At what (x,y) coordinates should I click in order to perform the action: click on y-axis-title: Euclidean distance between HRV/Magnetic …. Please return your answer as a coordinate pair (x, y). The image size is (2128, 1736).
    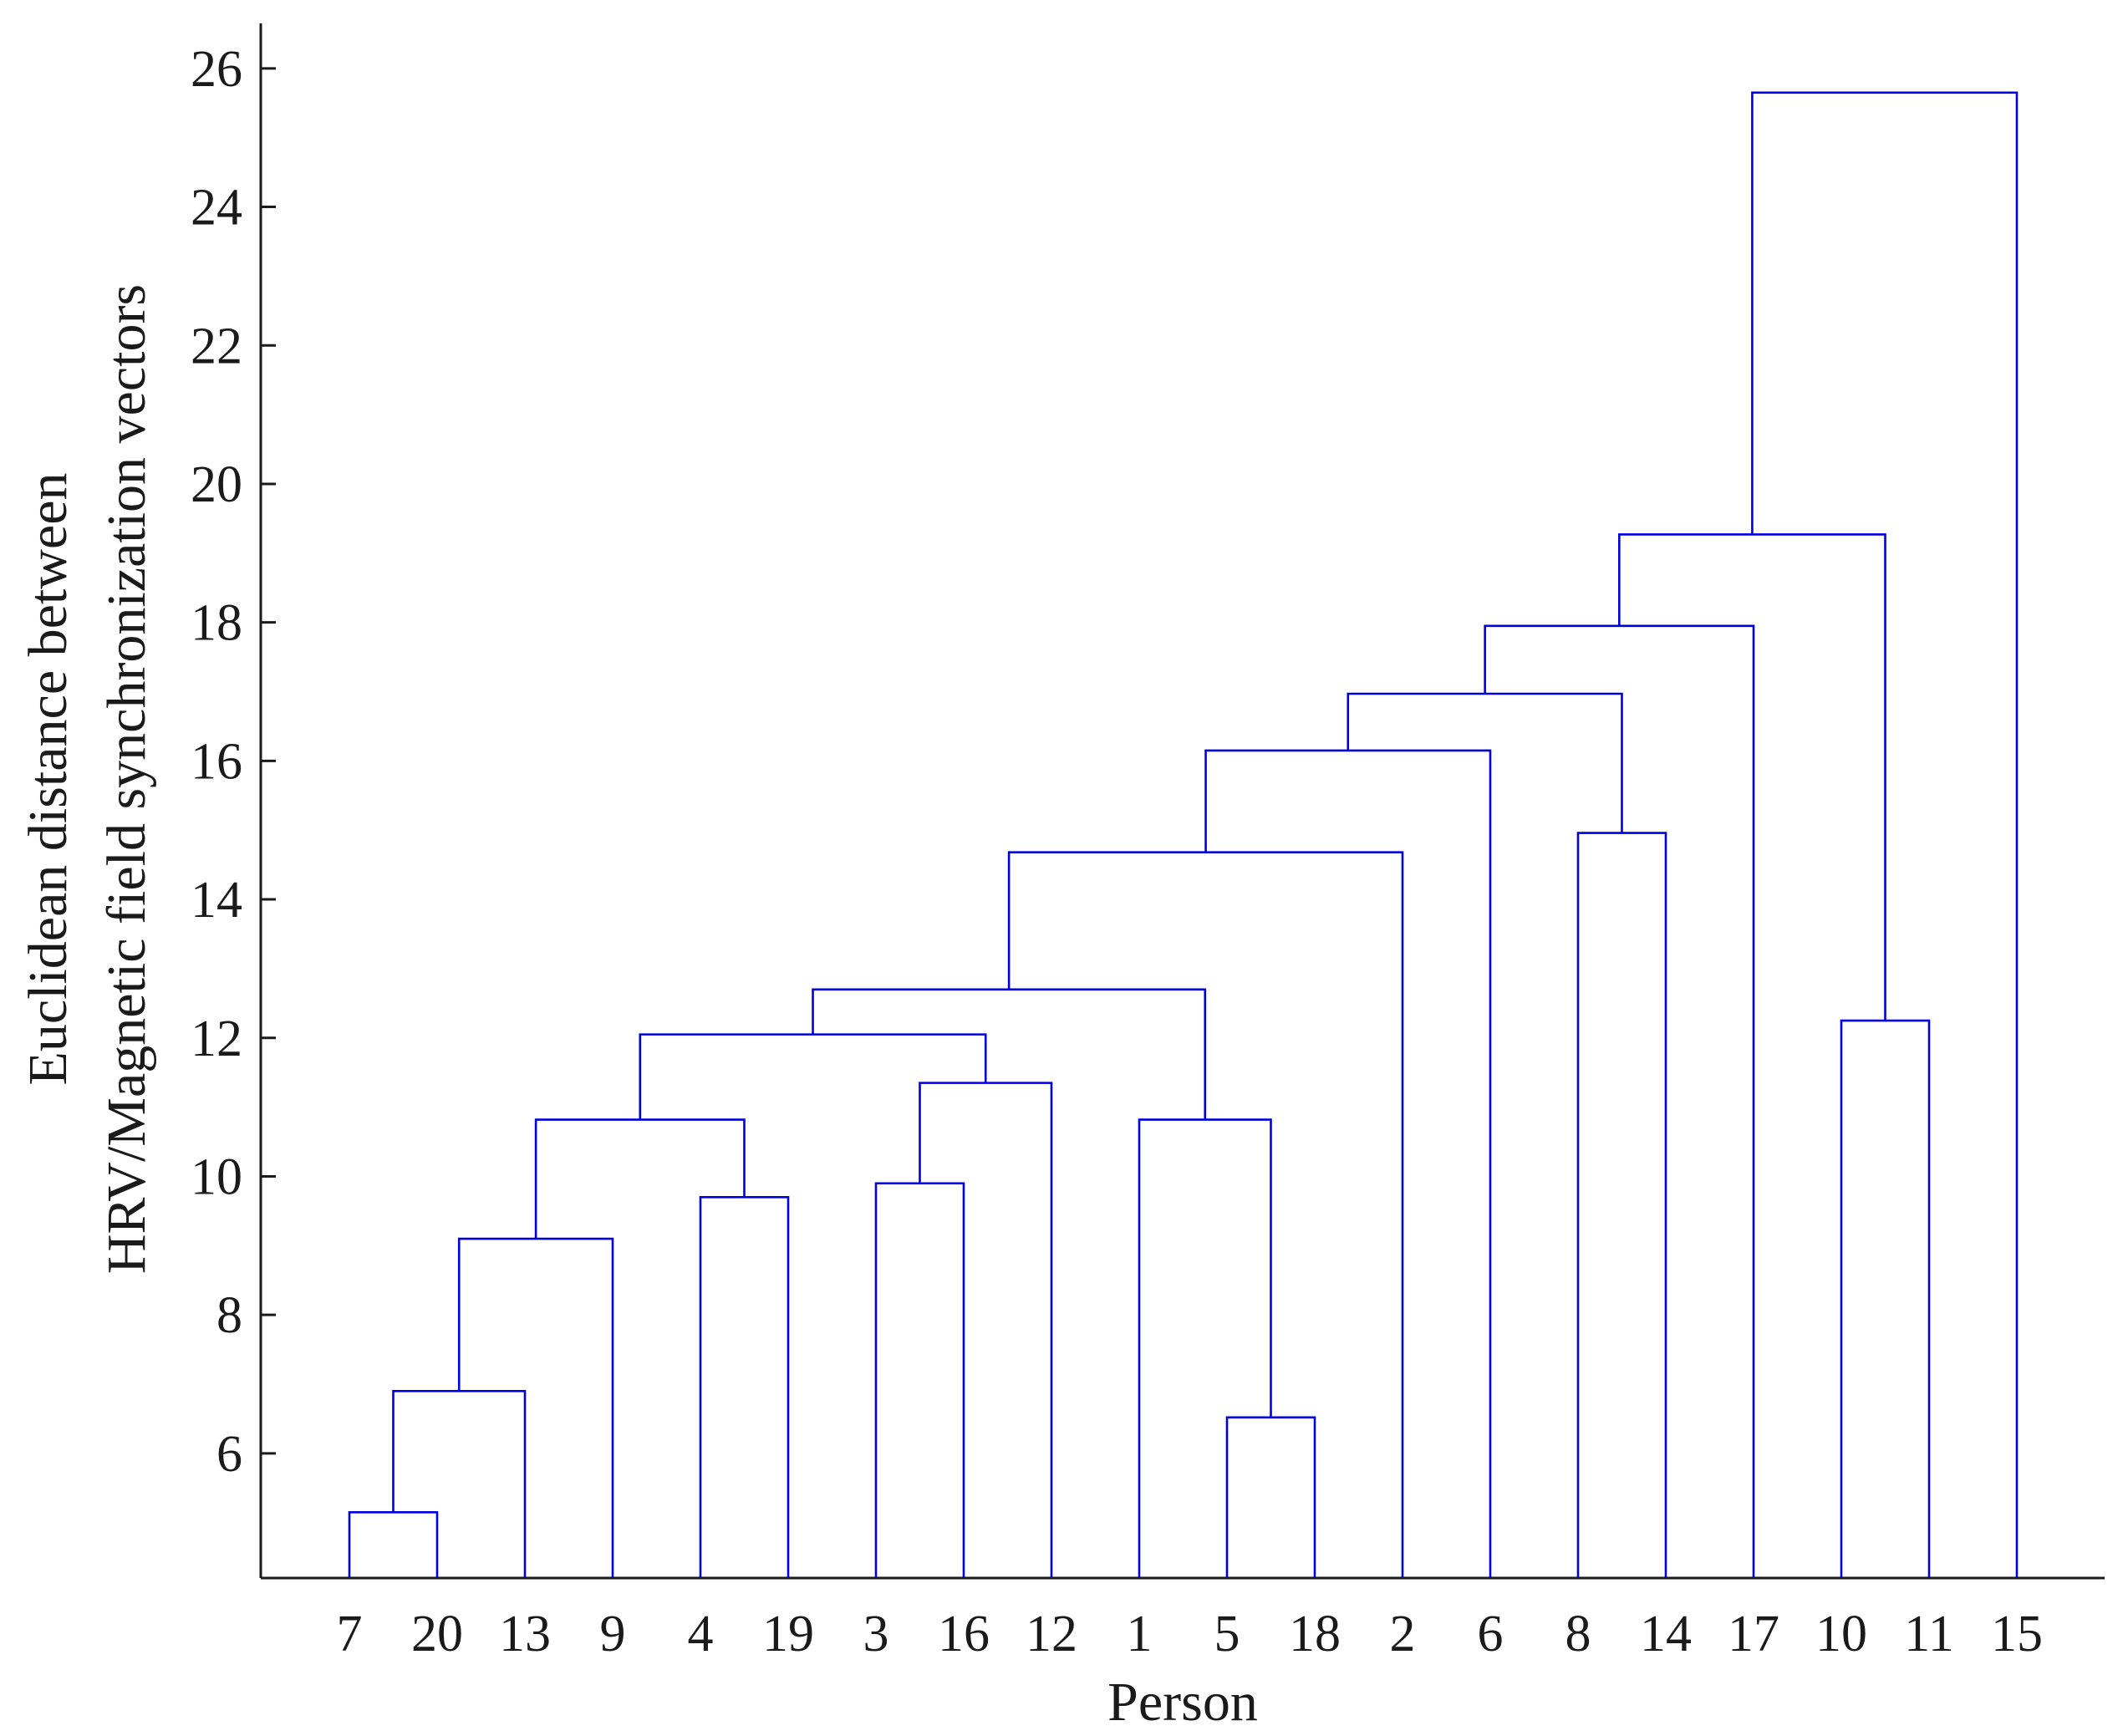
    Looking at the image, I should click on (87, 779).